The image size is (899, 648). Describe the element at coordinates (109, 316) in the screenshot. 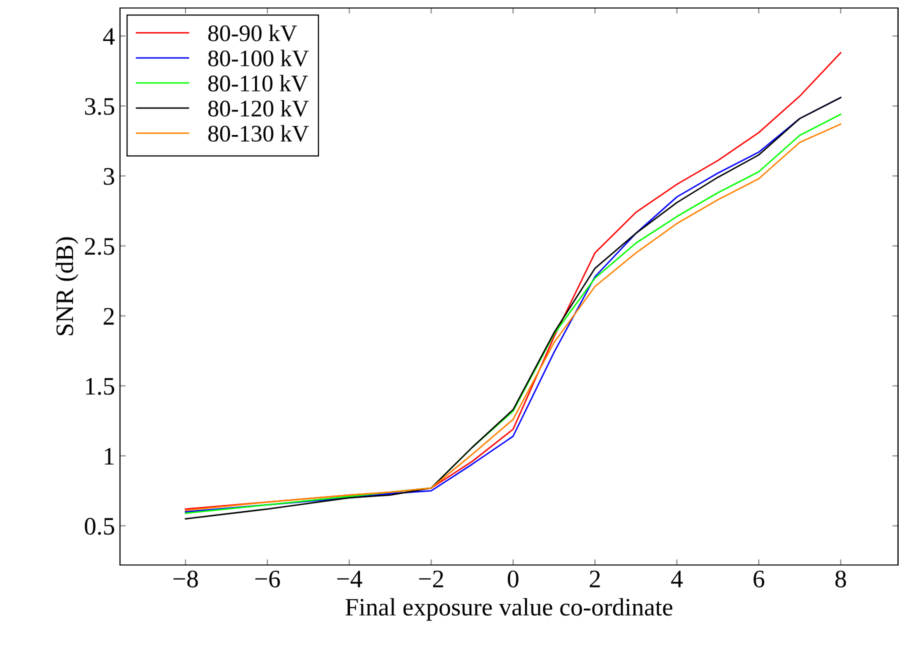

I see `y-tick-label: 2` at that location.